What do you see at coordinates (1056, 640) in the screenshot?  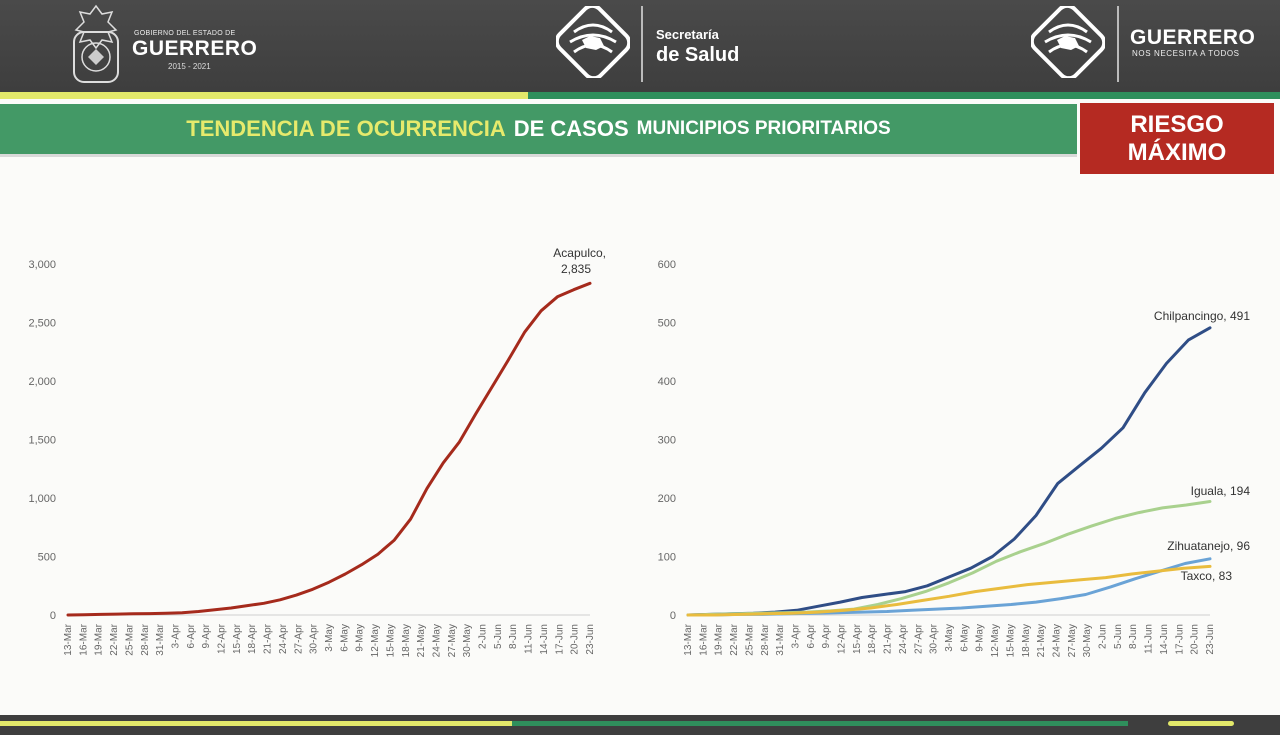 I see `x-tick-label: 24-May` at bounding box center [1056, 640].